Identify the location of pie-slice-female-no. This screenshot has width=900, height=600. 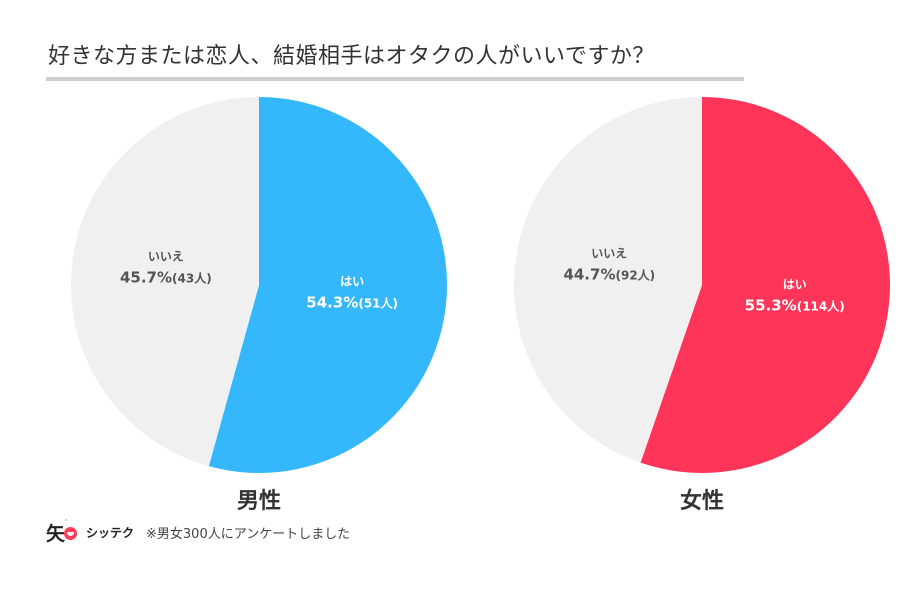
(607, 279).